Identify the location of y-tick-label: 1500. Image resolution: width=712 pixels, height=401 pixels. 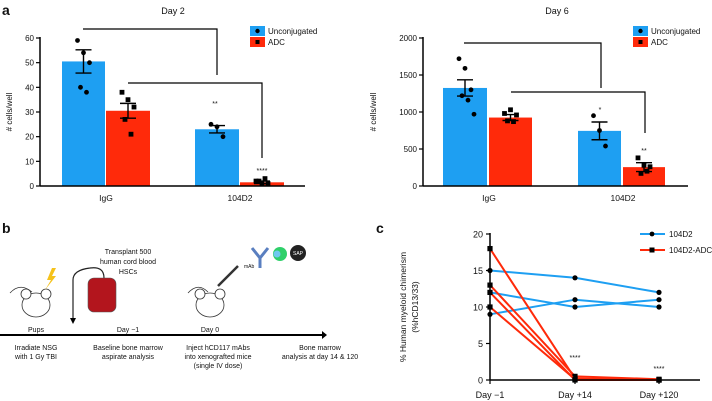
(408, 75).